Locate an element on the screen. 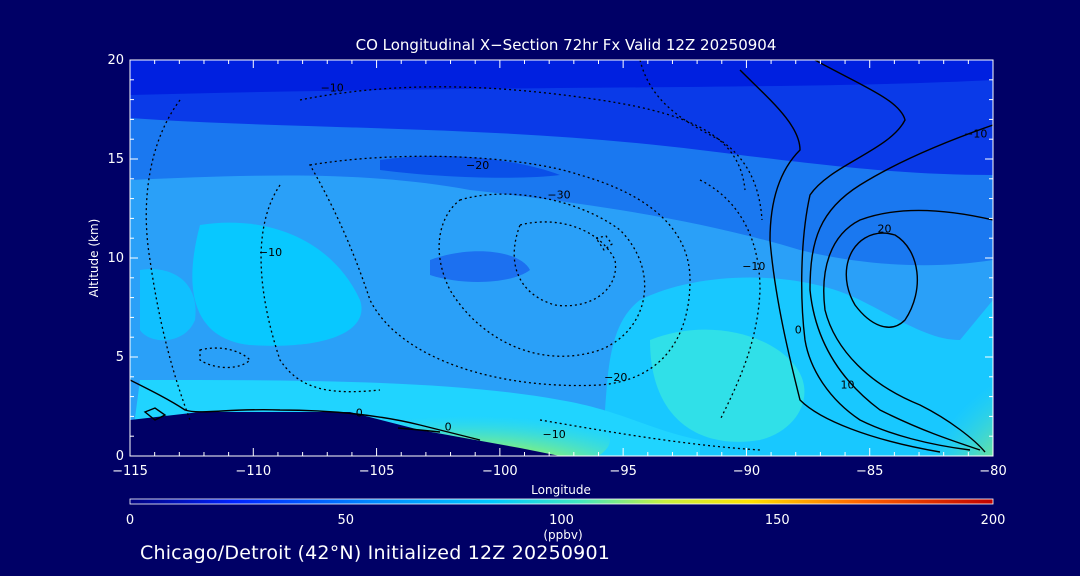 Image resolution: width=1080 pixels, height=576 pixels. y-tick-label: 20 is located at coordinates (115, 60).